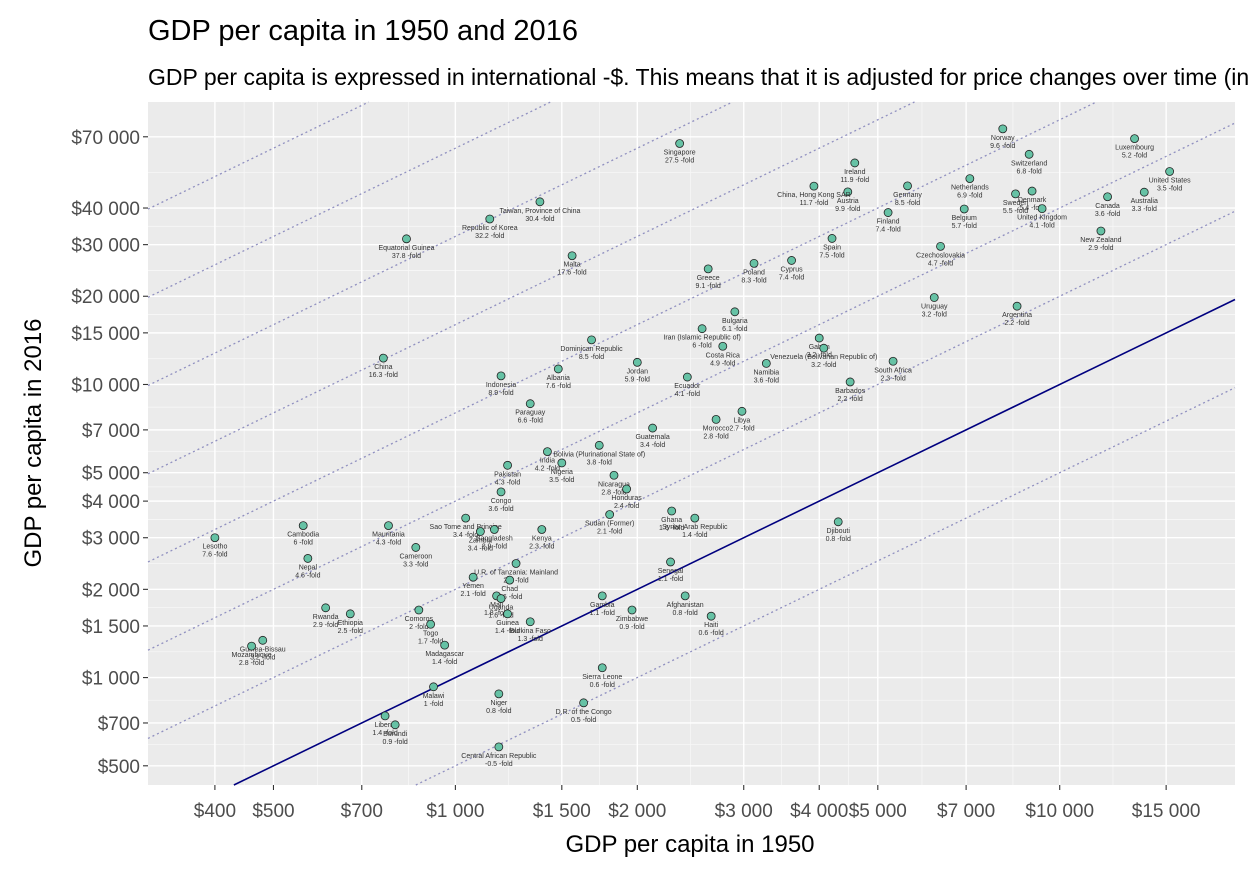 The image size is (1248, 873). What do you see at coordinates (702, 337) in the screenshot?
I see `country-point: Iran (Islamic Republic of)6 -fold` at bounding box center [702, 337].